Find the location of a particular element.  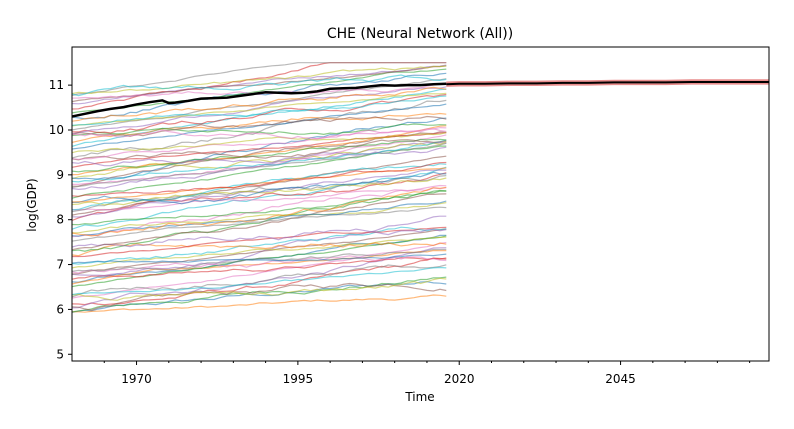

y-tick-label: 7 is located at coordinates (60, 265).